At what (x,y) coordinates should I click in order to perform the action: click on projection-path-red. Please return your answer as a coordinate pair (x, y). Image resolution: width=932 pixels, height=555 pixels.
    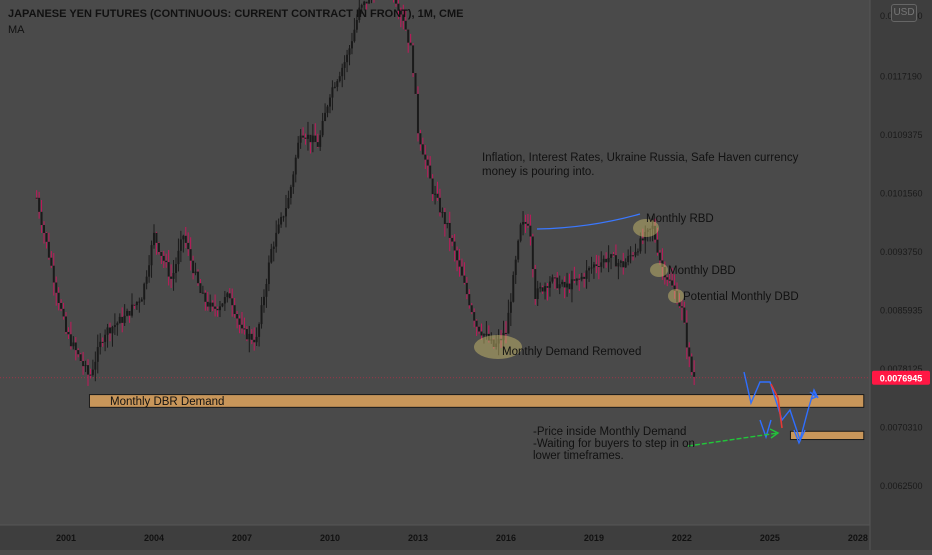
    Looking at the image, I should click on (776, 406).